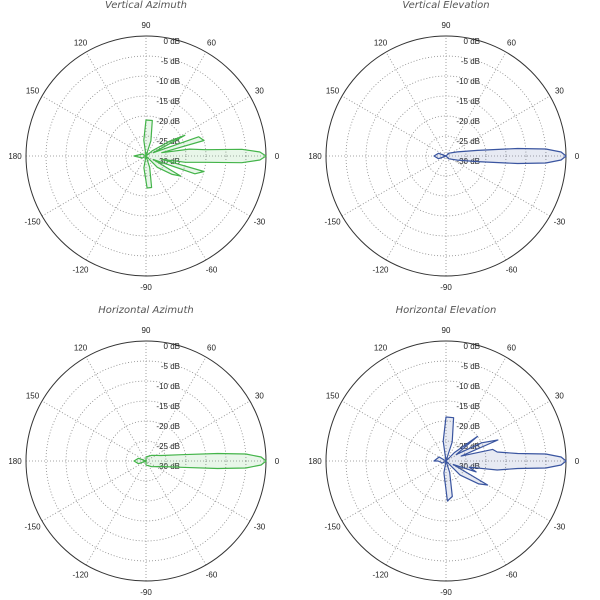  What do you see at coordinates (145, 310) in the screenshot?
I see `chart-title: Horizontal Azimuth` at bounding box center [145, 310].